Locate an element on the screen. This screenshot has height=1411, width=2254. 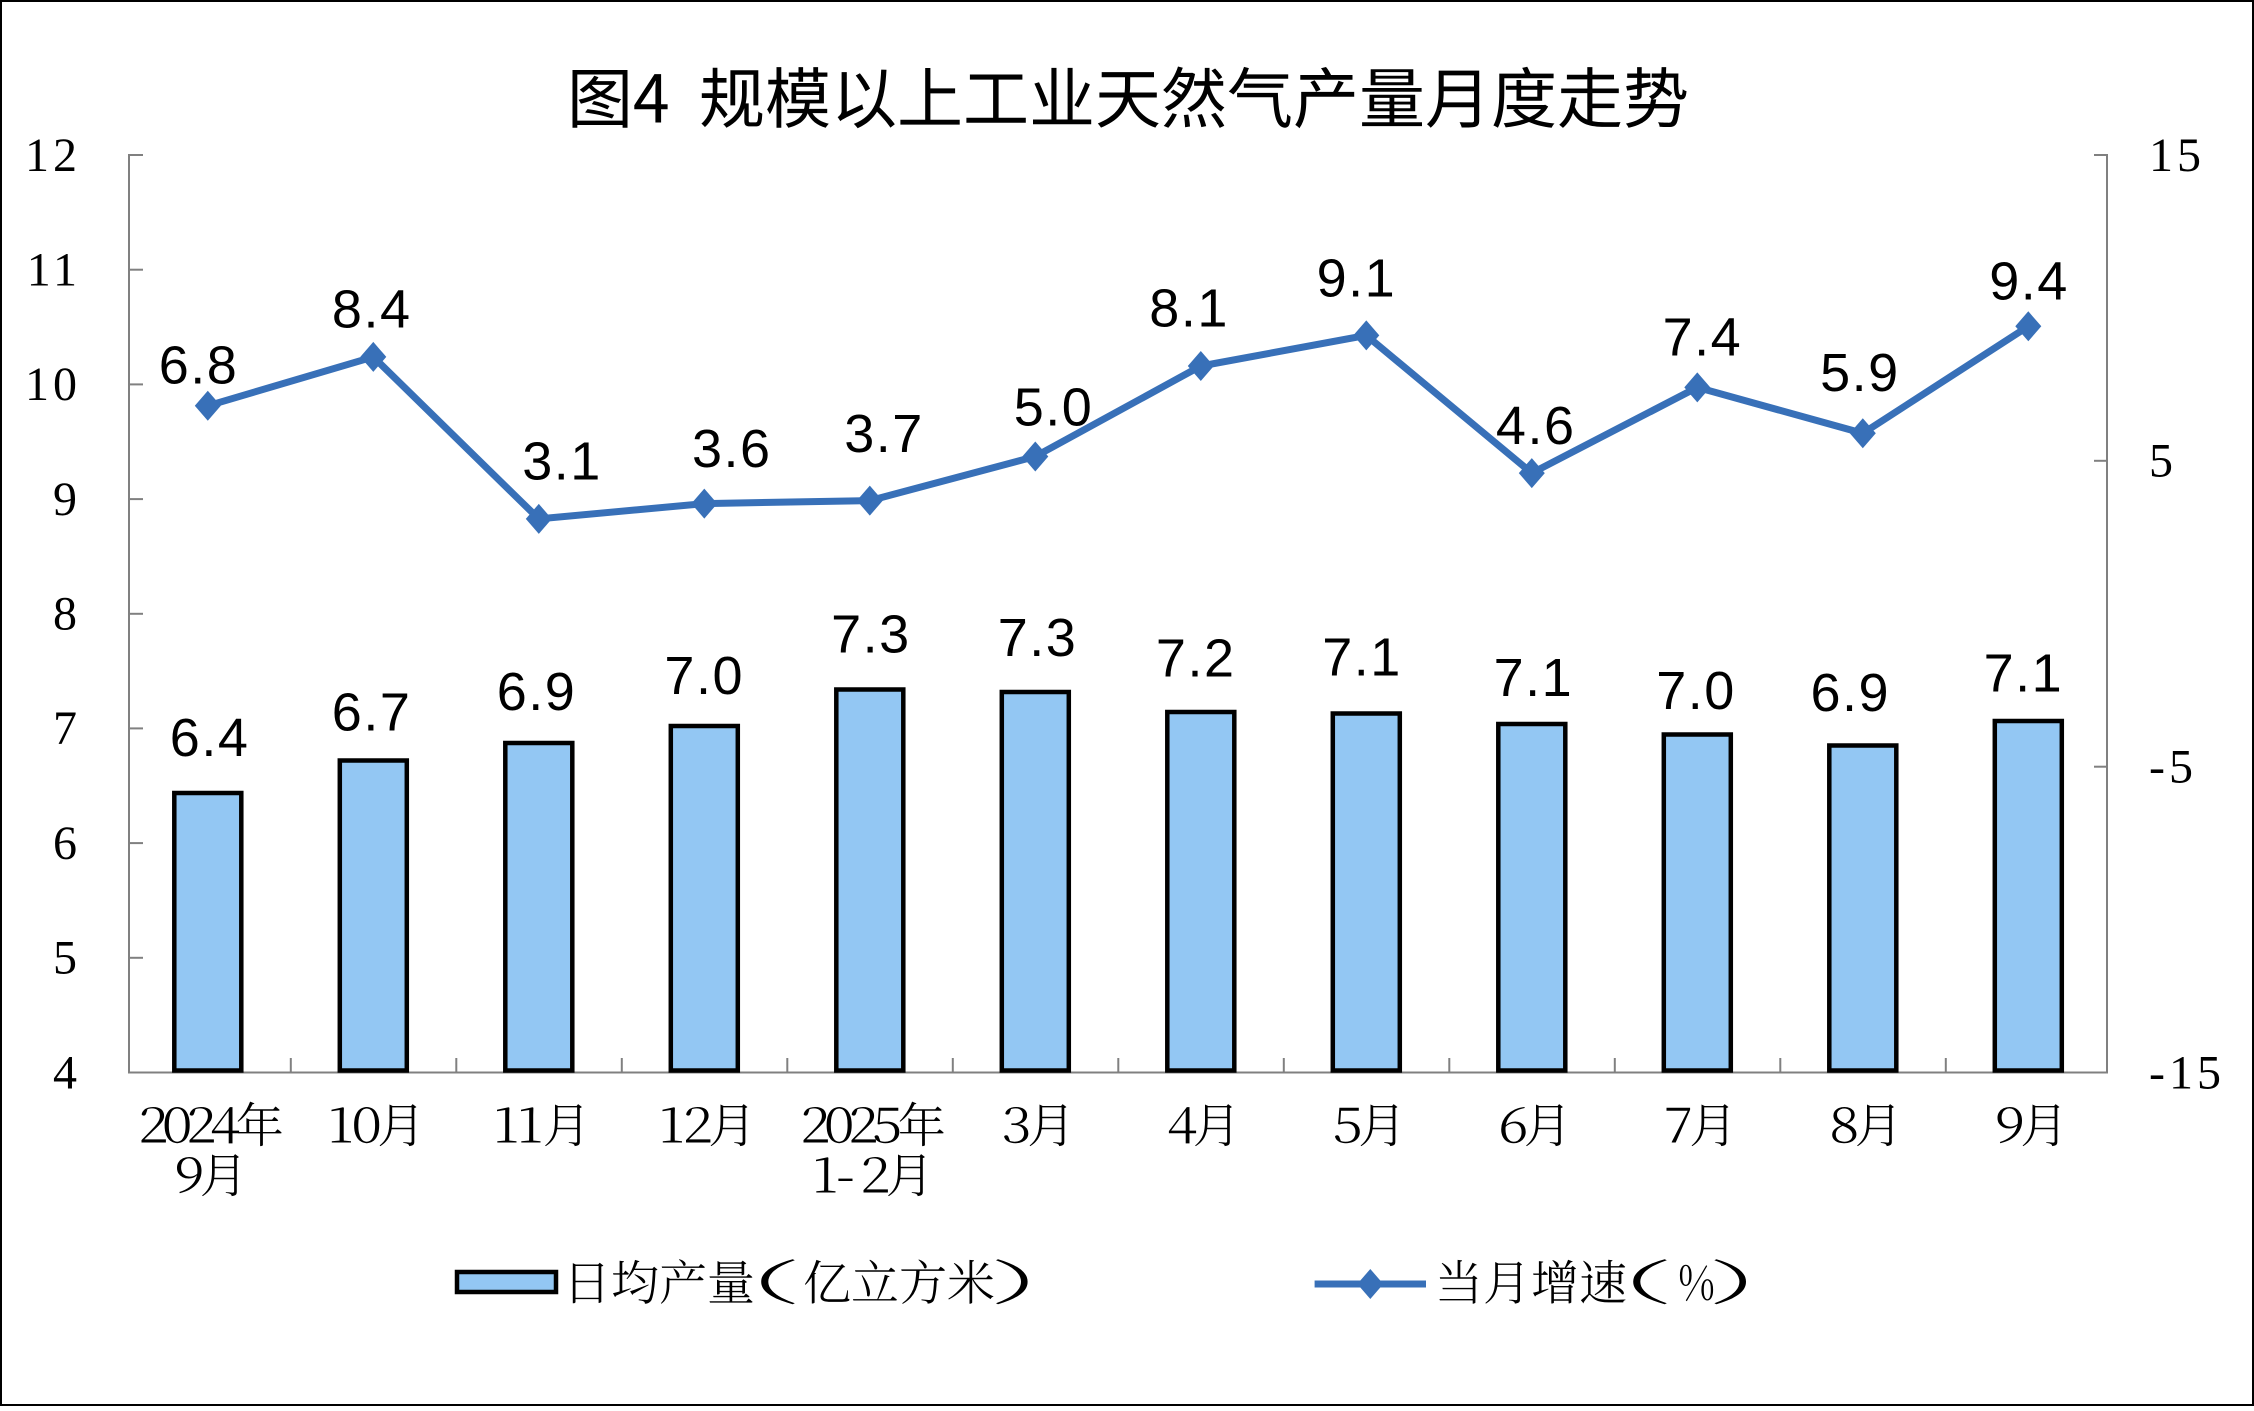
svg-text: 10 is located at coordinates (53, 384).